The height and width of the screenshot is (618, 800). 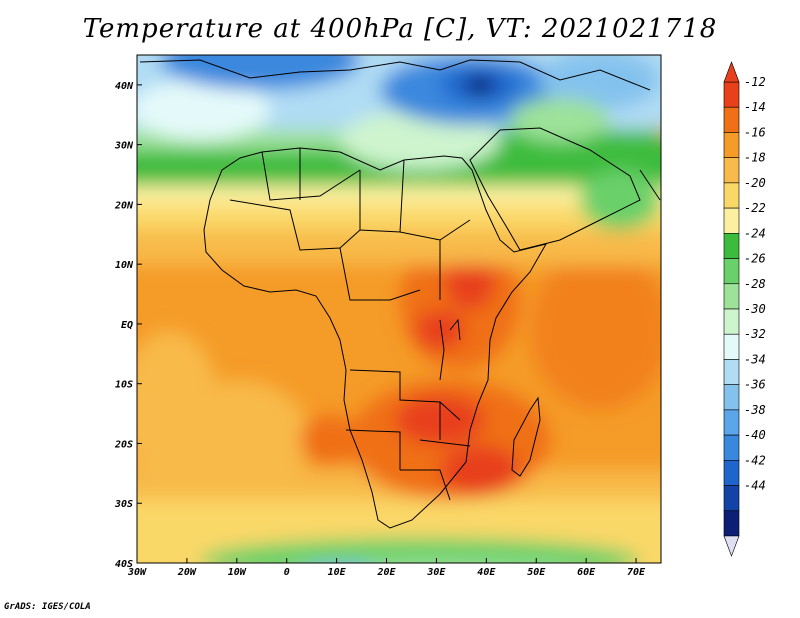 What do you see at coordinates (755, 107) in the screenshot?
I see `colorbar-label: -14` at bounding box center [755, 107].